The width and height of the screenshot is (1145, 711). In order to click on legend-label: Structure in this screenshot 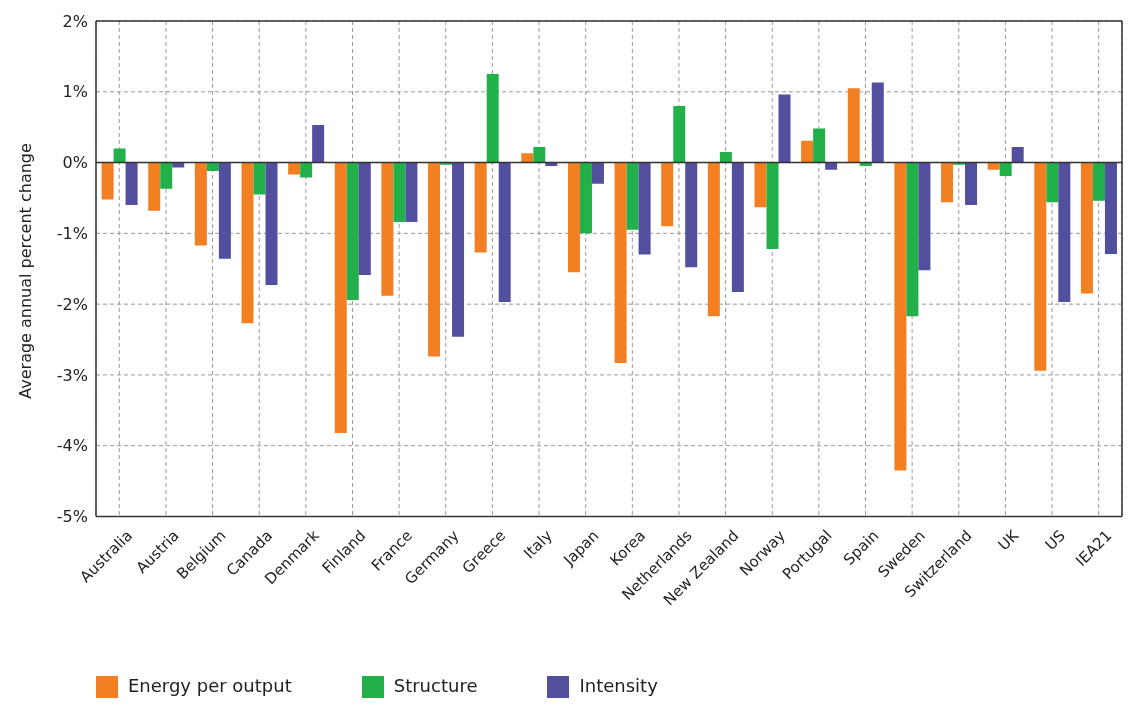, I will do `click(435, 685)`.